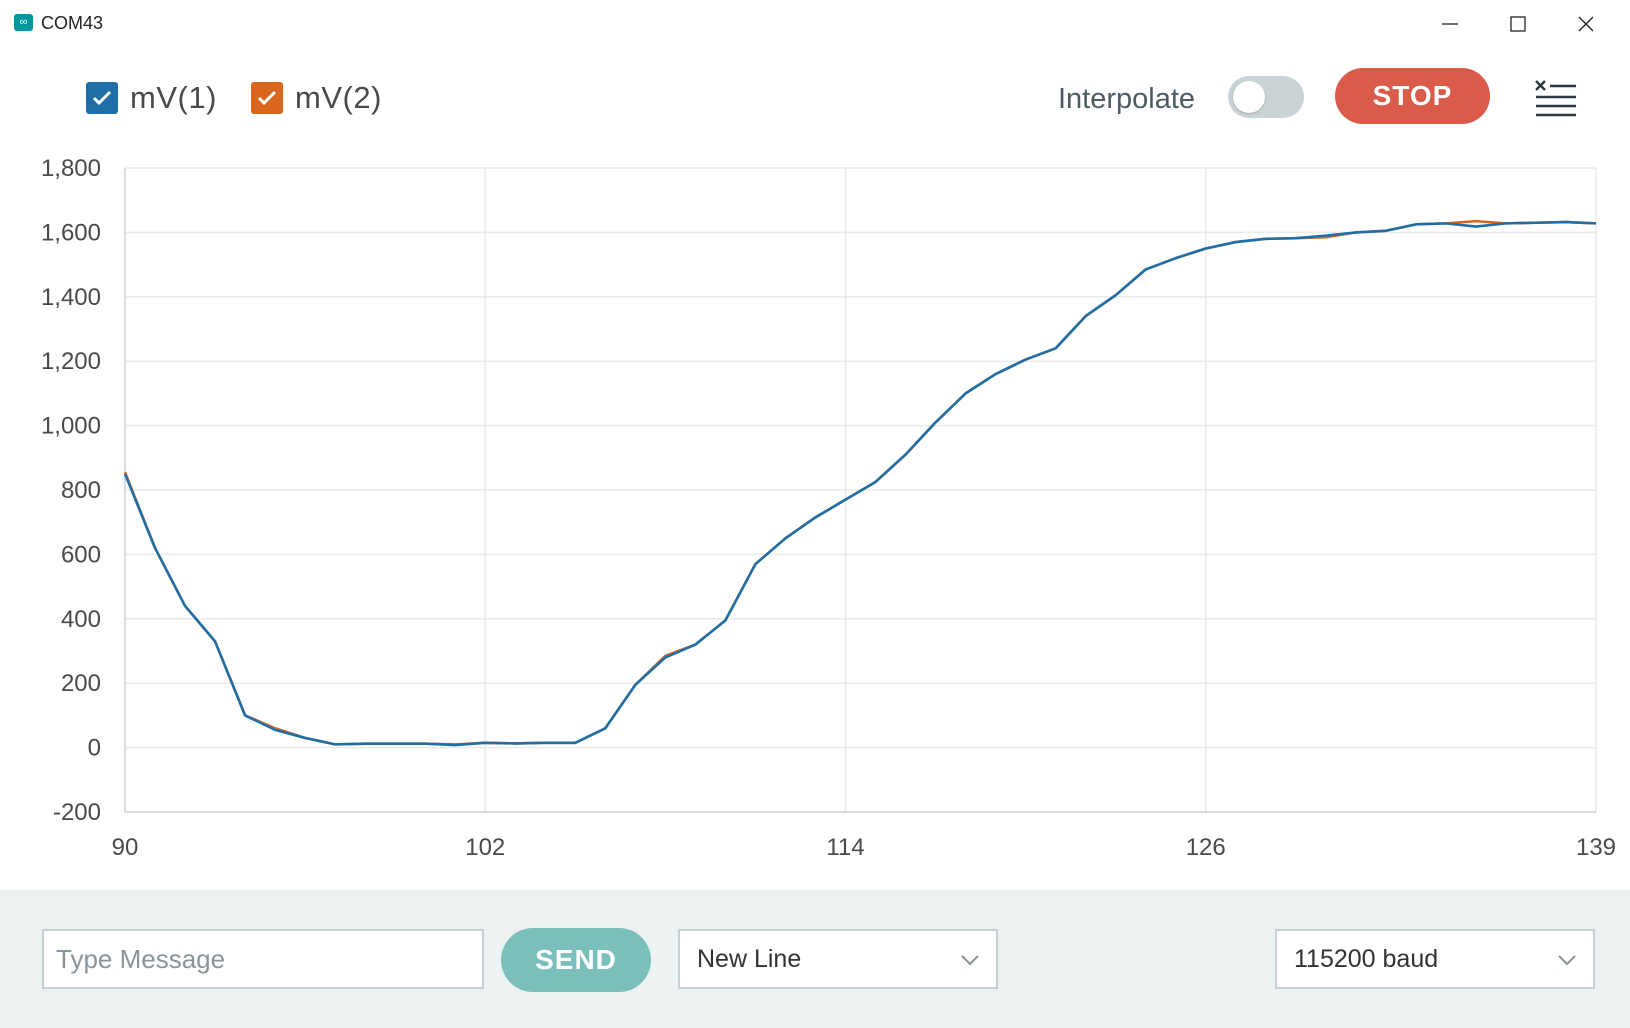 This screenshot has width=1630, height=1028. What do you see at coordinates (1249, 97) in the screenshot?
I see `toggle-knob` at bounding box center [1249, 97].